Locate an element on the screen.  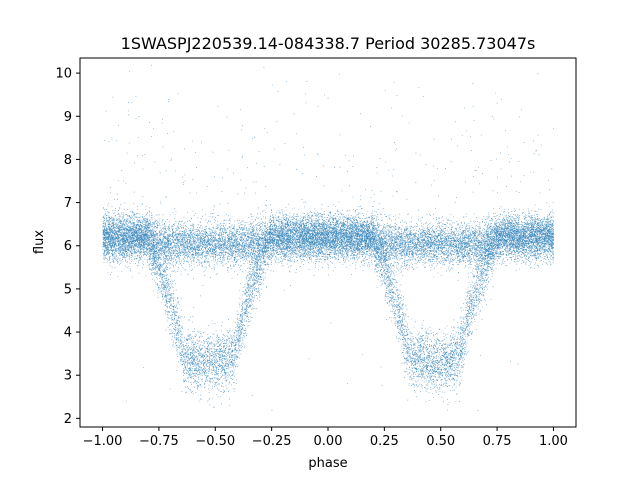
x-tick-label: −0.25 is located at coordinates (272, 441).